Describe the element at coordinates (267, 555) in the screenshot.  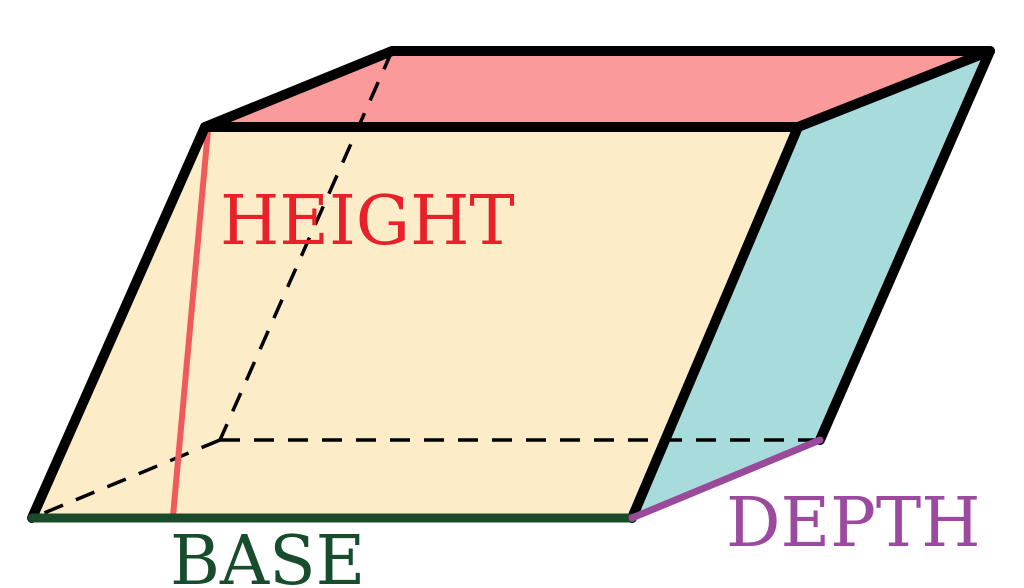
I see `base-label: BASE` at that location.